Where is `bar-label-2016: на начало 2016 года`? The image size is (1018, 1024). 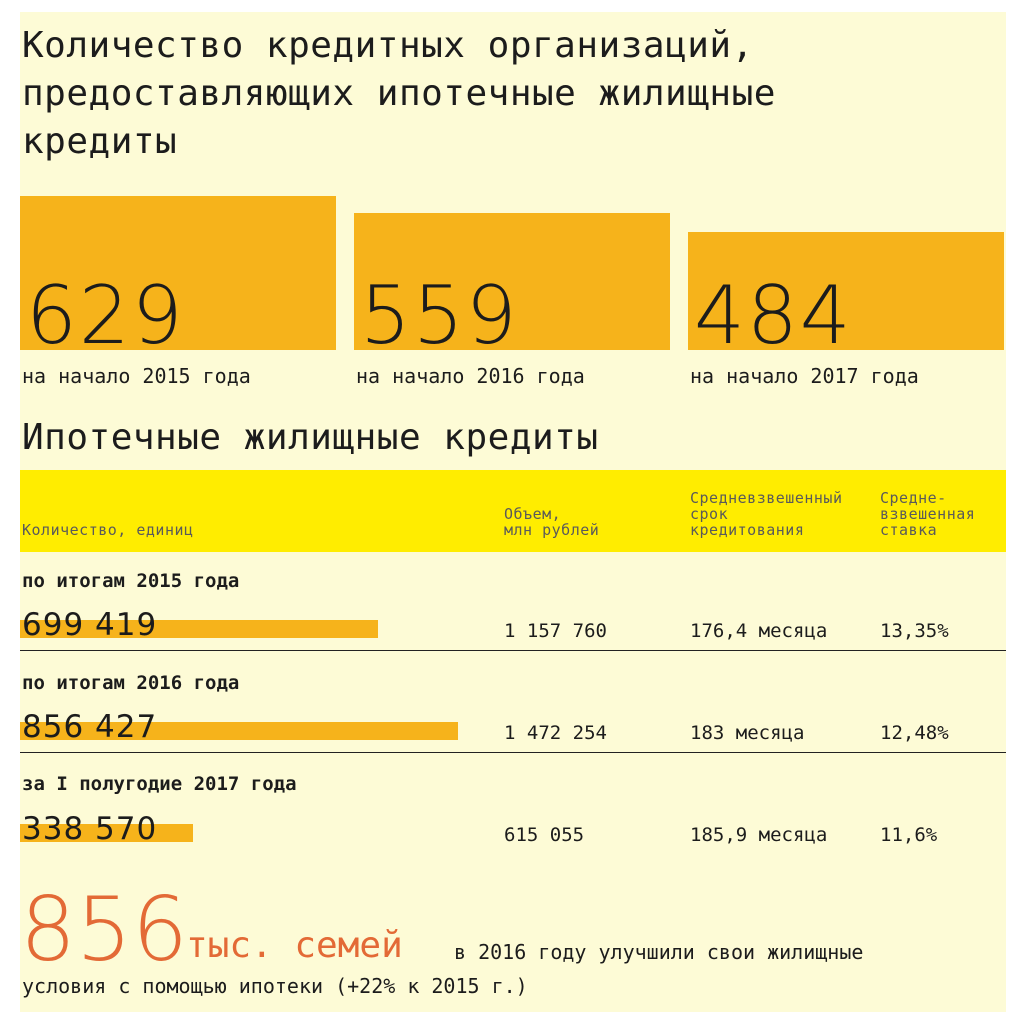
bar-label-2016: на начало 2016 года is located at coordinates (470, 376).